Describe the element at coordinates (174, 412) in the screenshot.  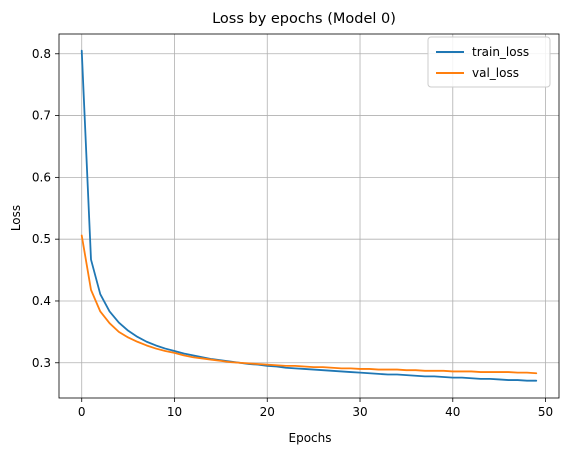
I see `x-tick-label: 10` at that location.